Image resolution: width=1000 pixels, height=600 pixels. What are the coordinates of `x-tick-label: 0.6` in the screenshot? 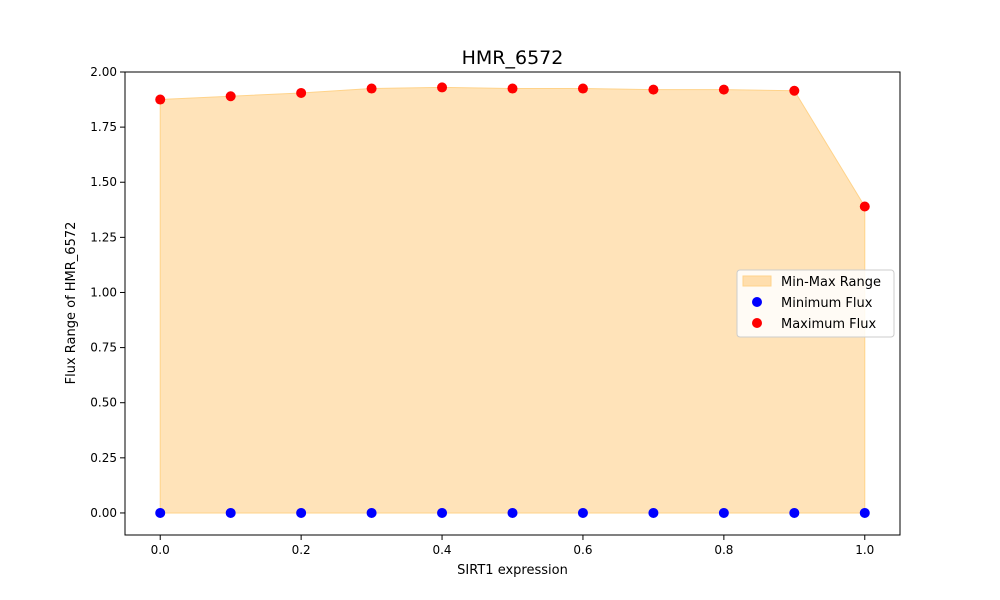 It's located at (582, 550).